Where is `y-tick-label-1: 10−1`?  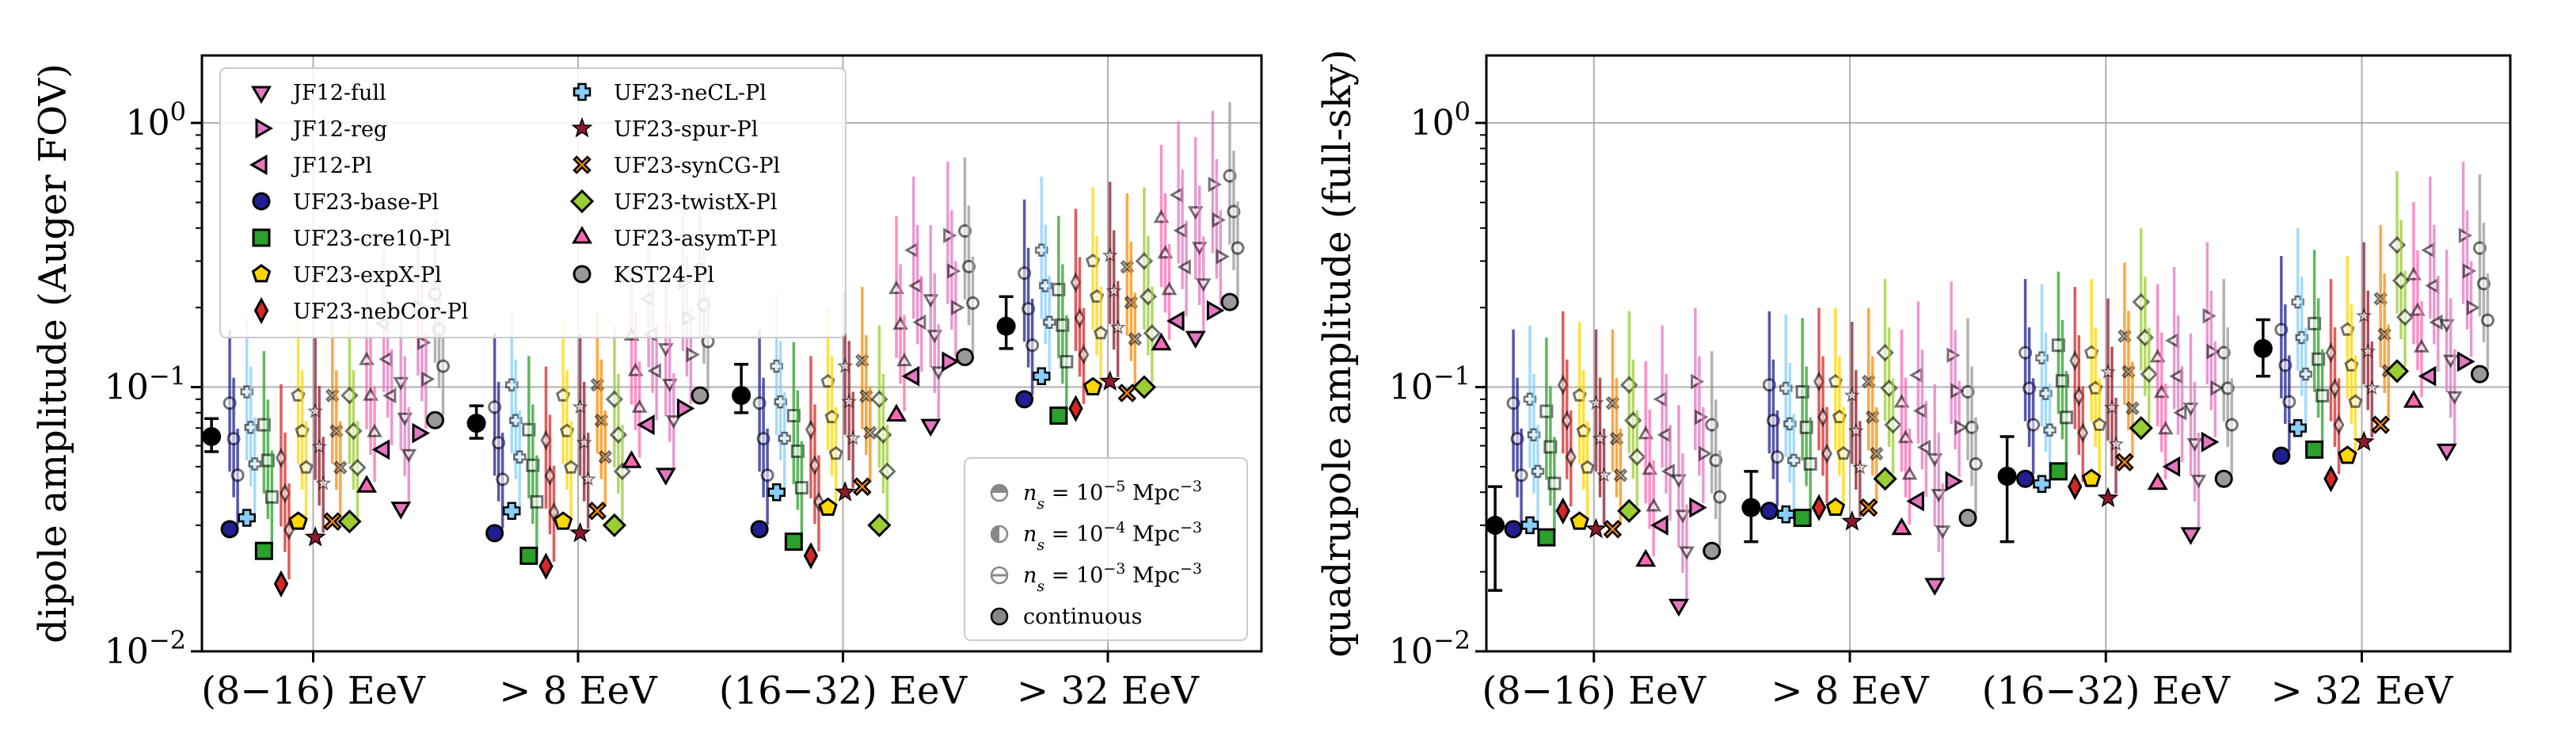 y-tick-label-1: 10−1 is located at coordinates (1430, 384).